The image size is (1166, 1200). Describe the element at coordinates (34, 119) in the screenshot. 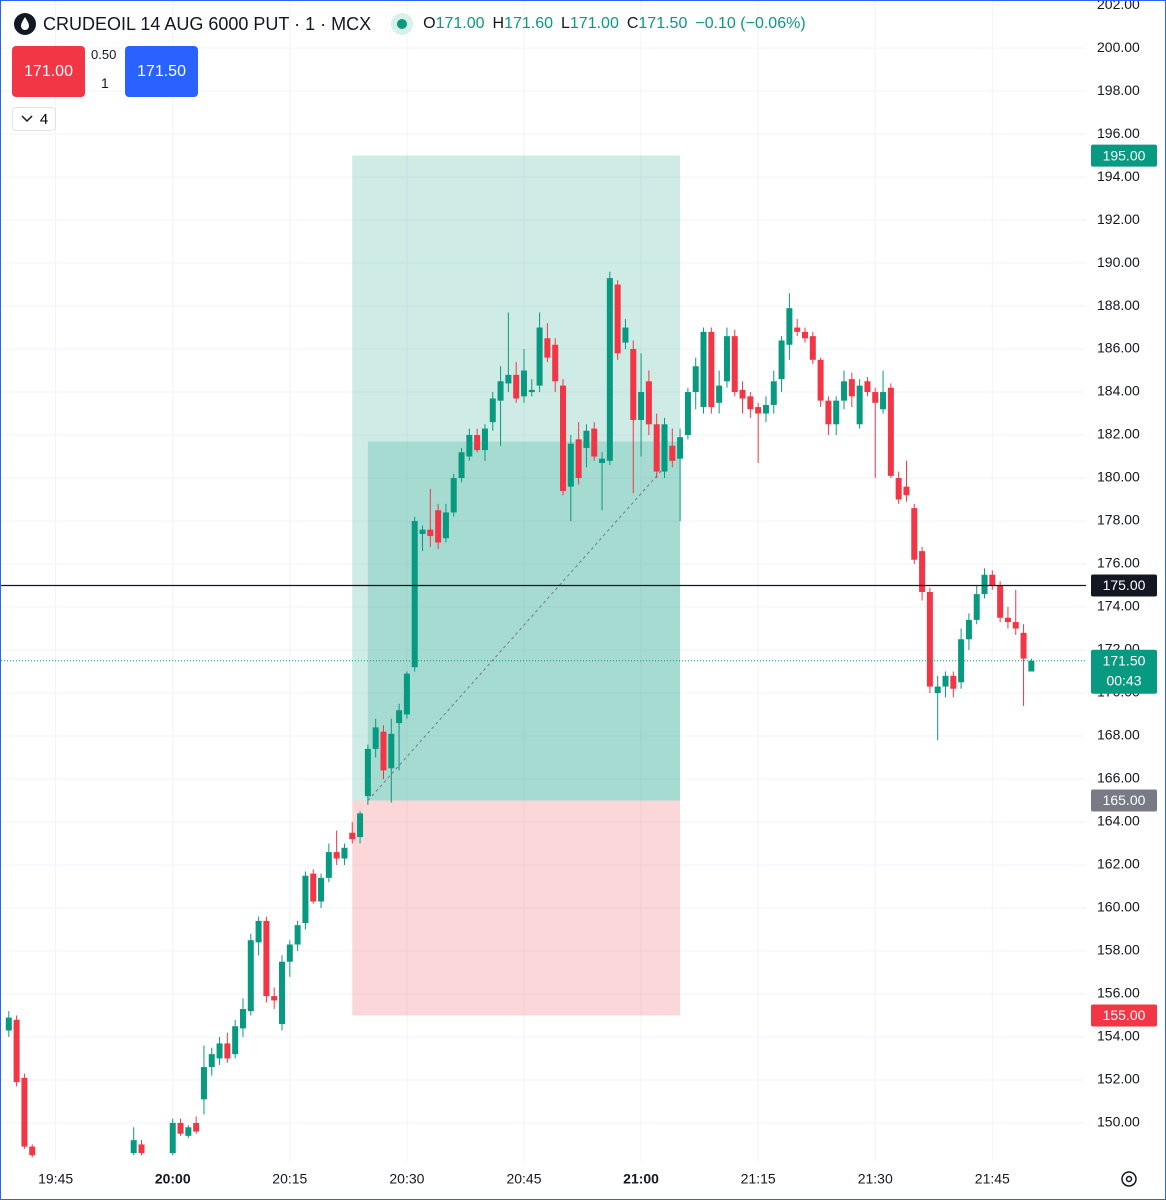

I see `indicators-toggle: 4` at that location.